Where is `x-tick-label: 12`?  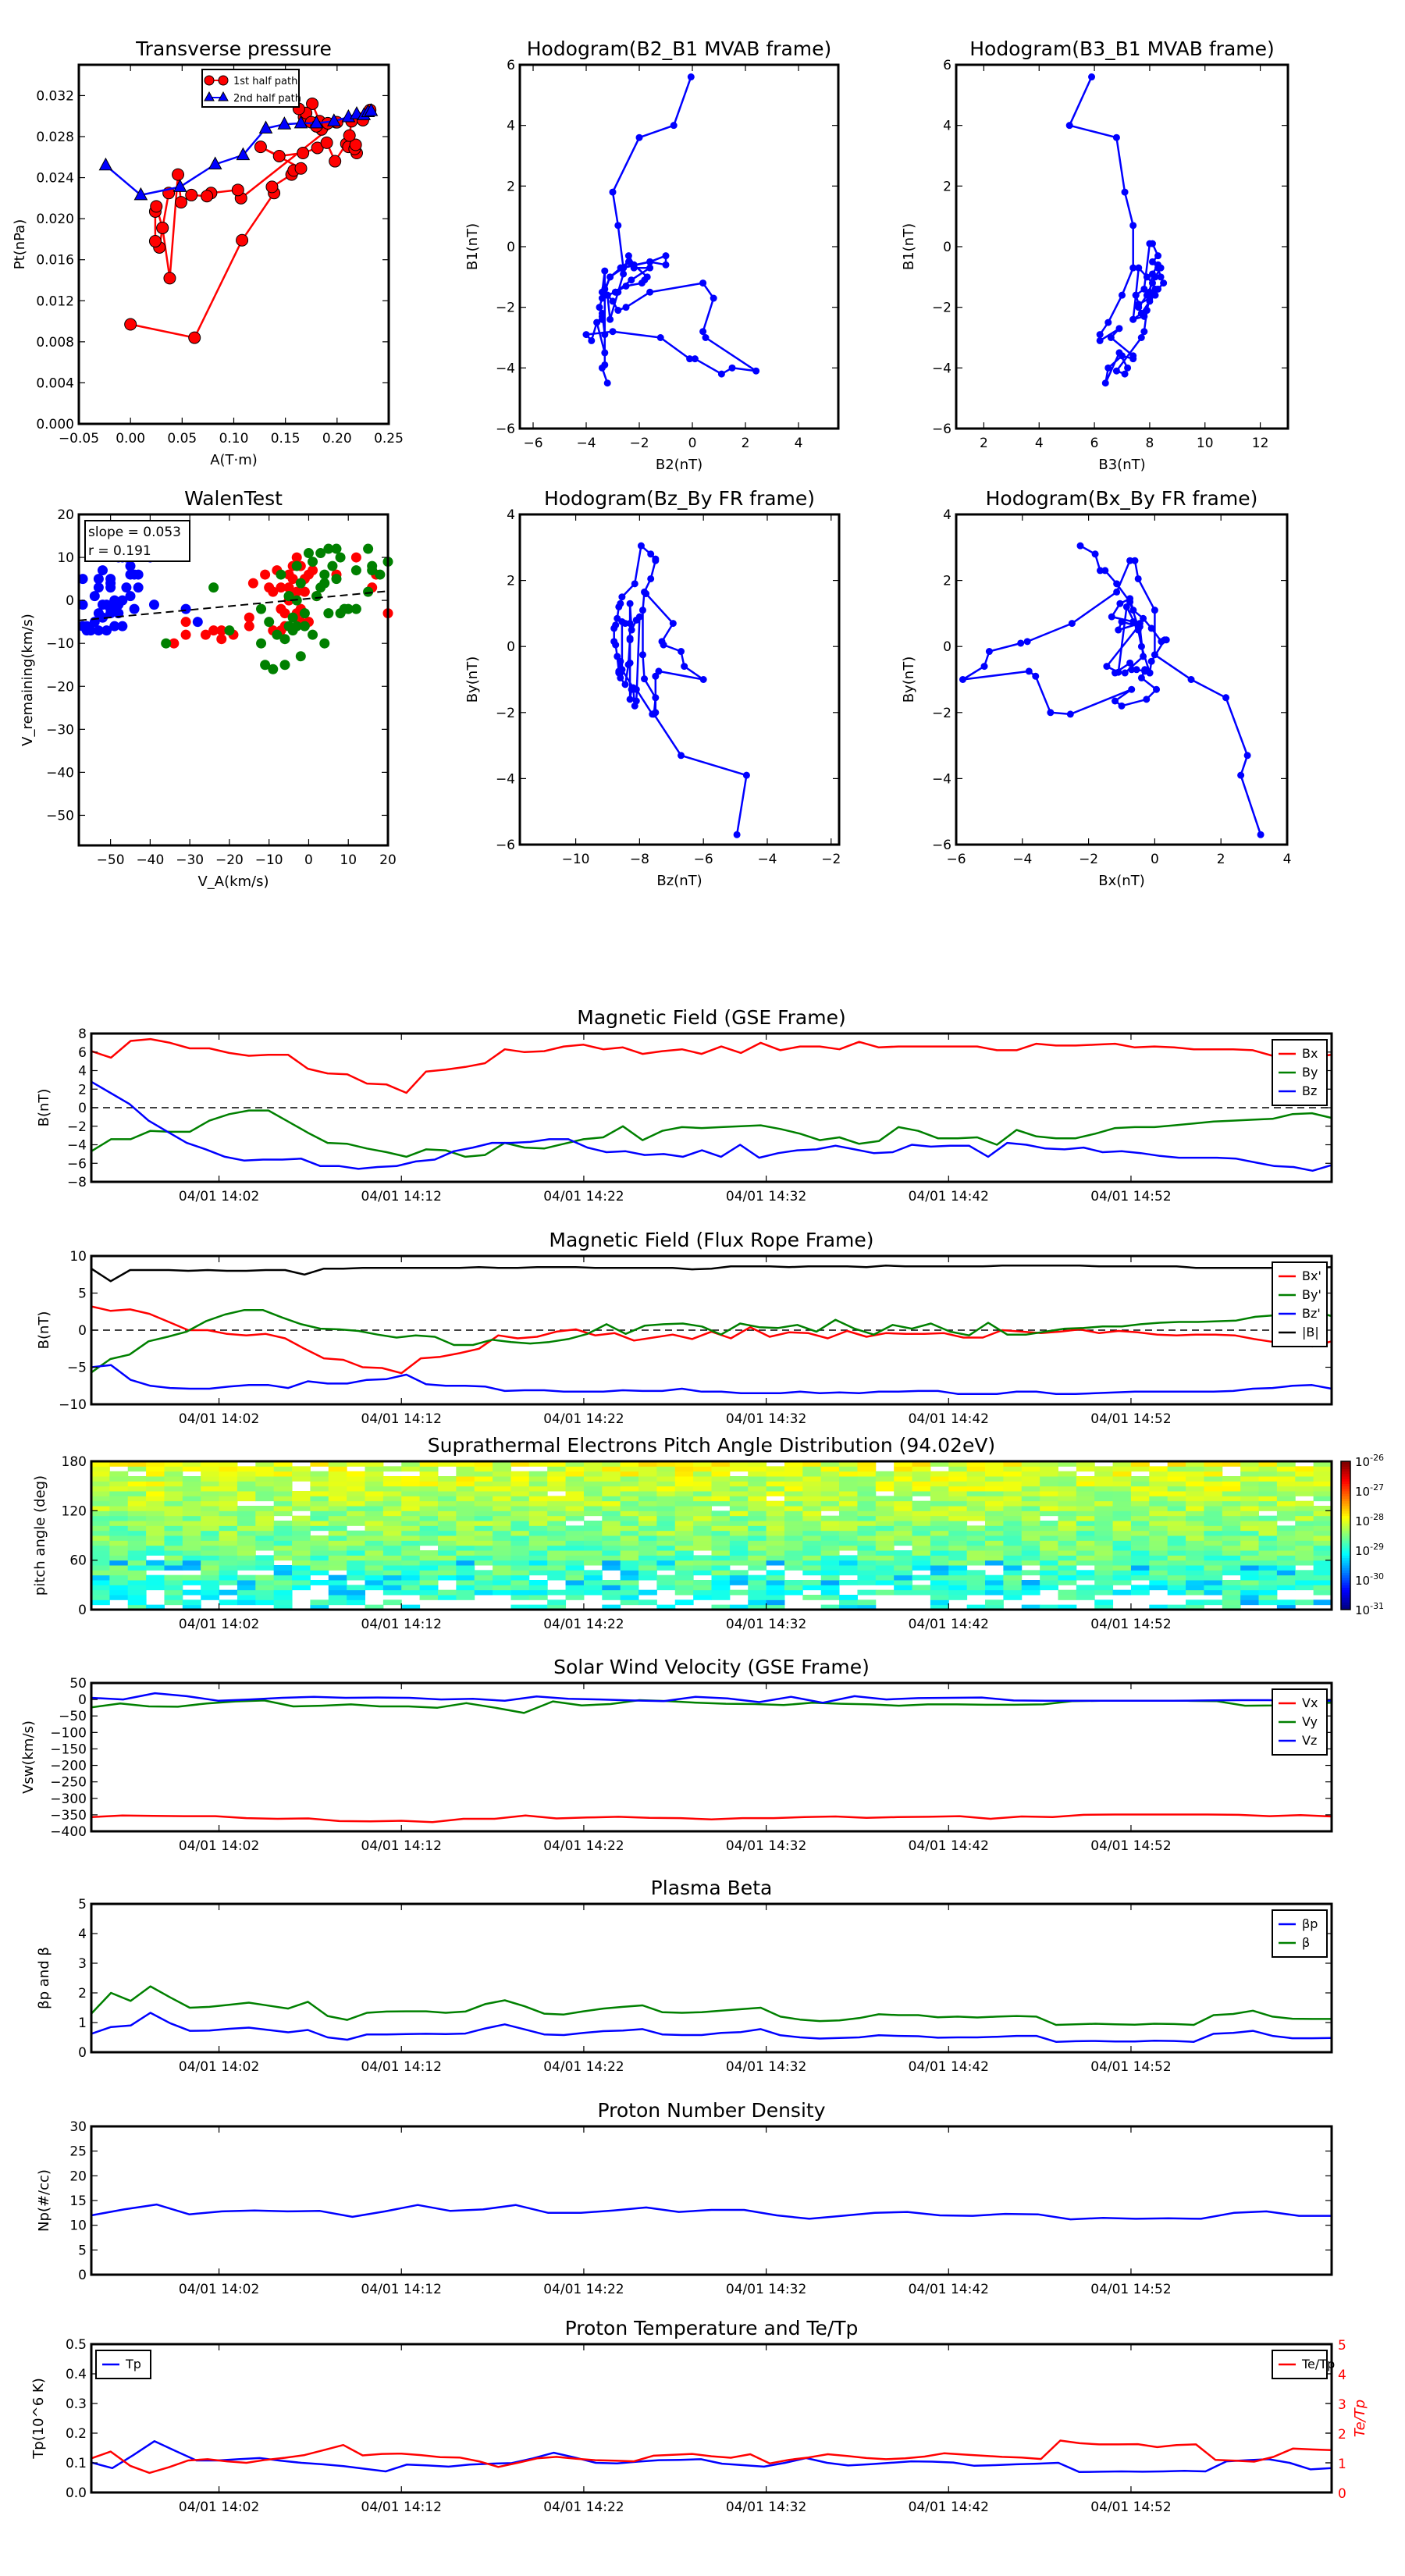
x-tick-label: 12 is located at coordinates (1260, 444).